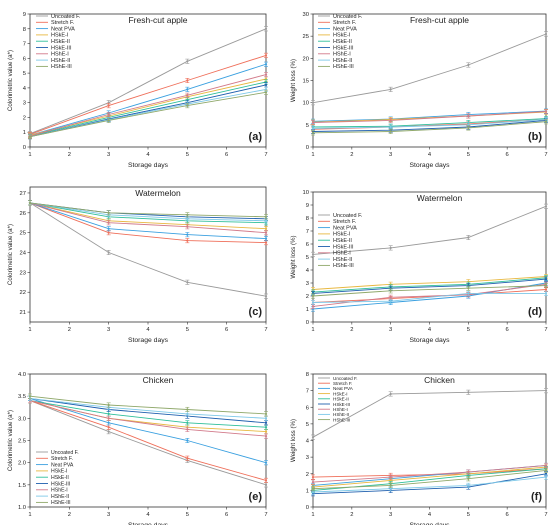 The image size is (550, 530). Describe the element at coordinates (306, 37) in the screenshot. I see `y-tick-label: 25` at that location.